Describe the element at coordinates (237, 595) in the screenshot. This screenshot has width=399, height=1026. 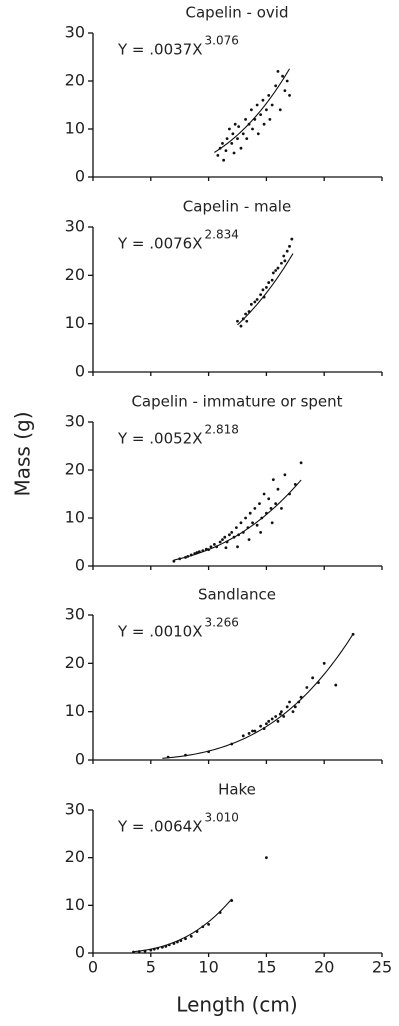
I see `panel-title: Sandlance` at that location.